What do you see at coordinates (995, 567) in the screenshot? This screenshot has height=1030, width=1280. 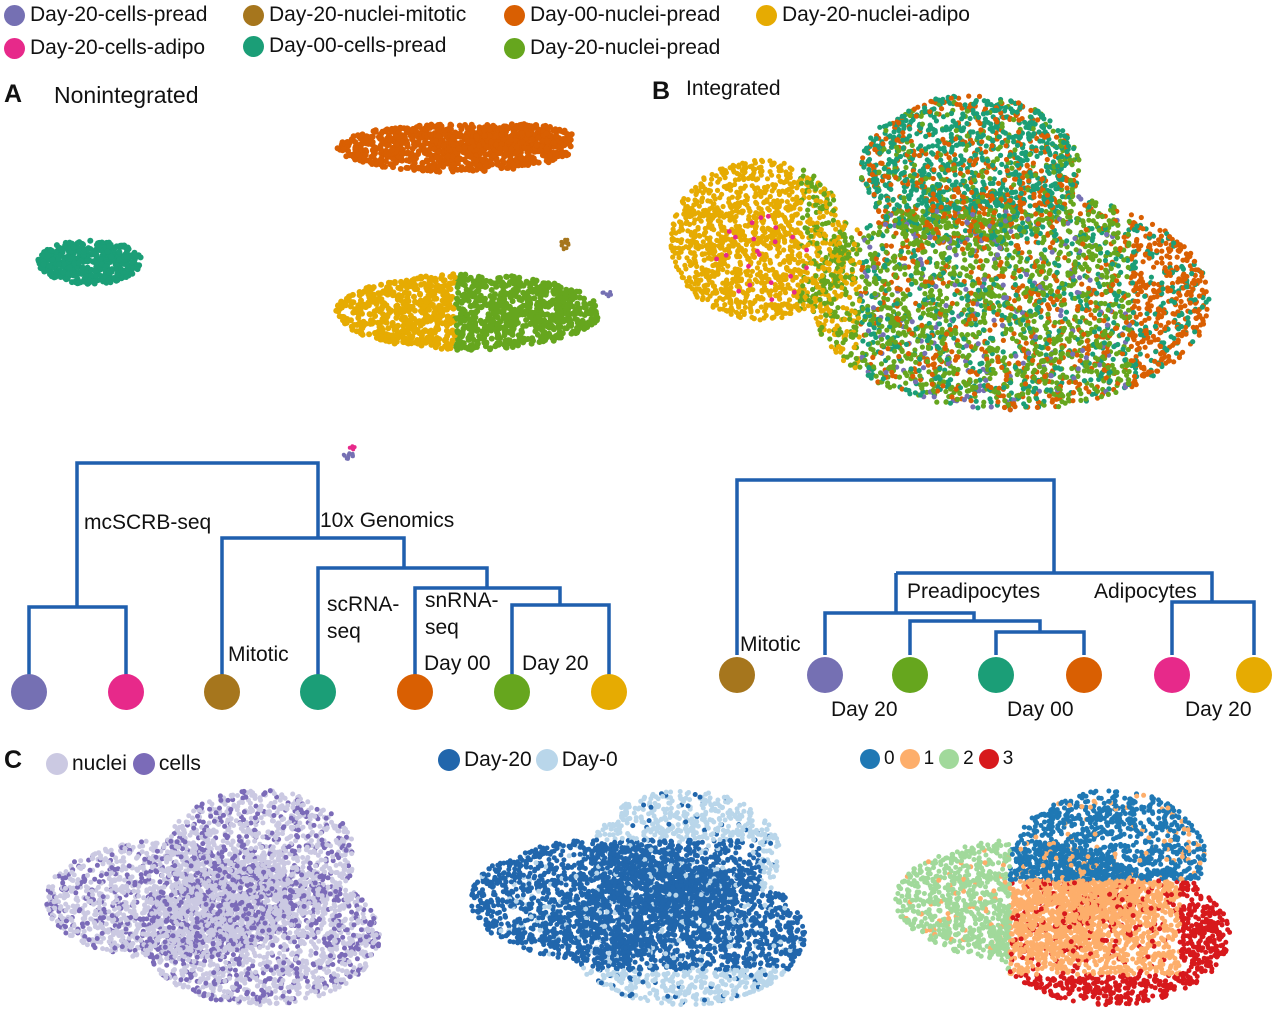 I see `dendrogram-b-branches` at bounding box center [995, 567].